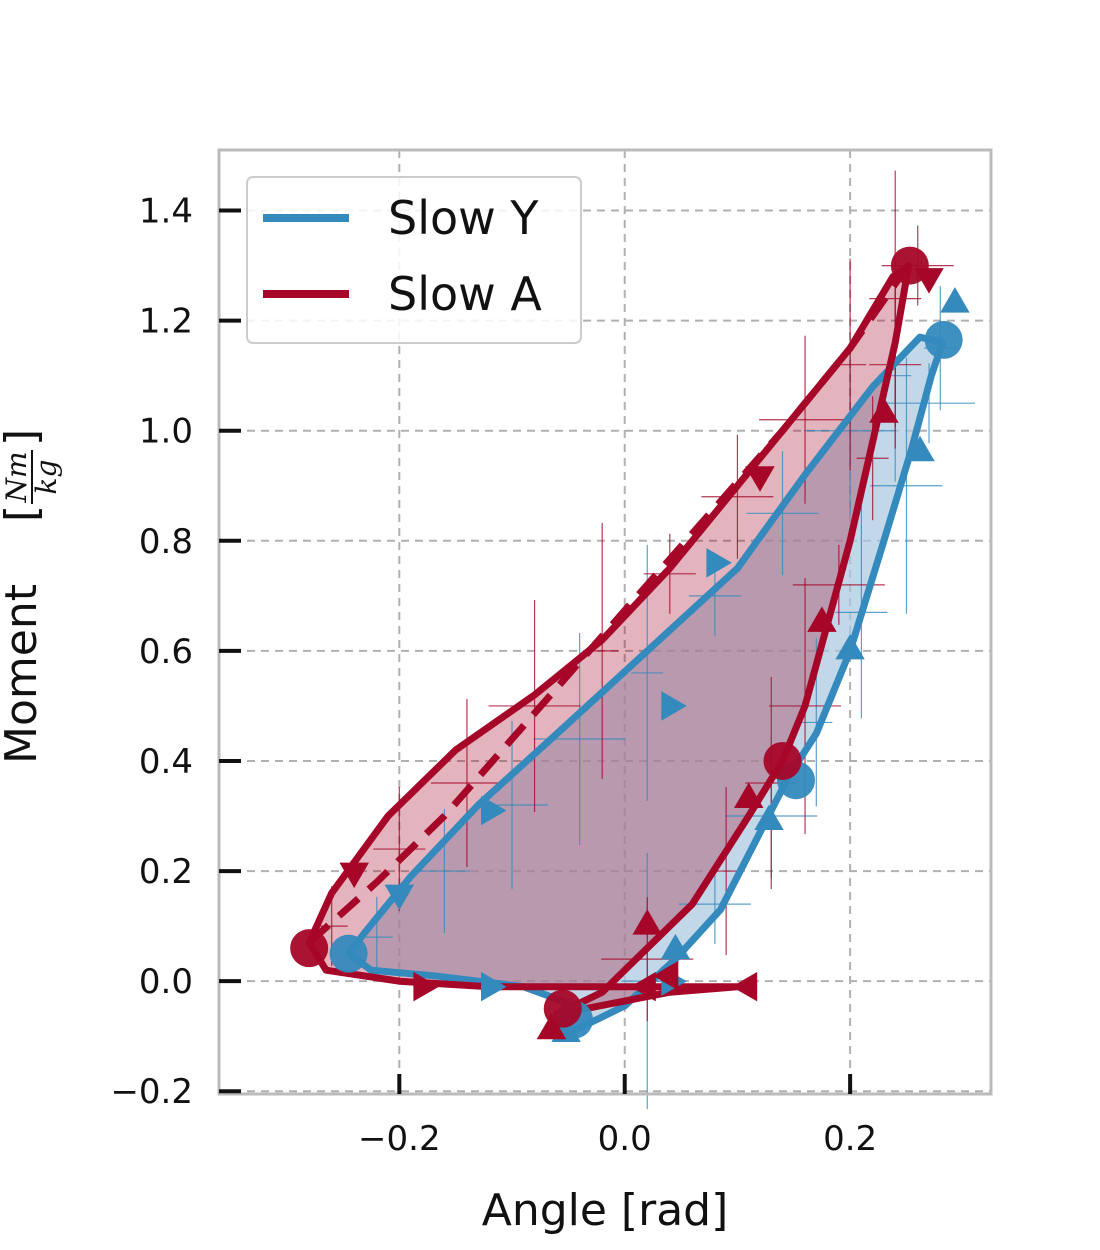 The height and width of the screenshot is (1250, 1100). What do you see at coordinates (166, 652) in the screenshot?
I see `y-tick-label: 0.6` at bounding box center [166, 652].